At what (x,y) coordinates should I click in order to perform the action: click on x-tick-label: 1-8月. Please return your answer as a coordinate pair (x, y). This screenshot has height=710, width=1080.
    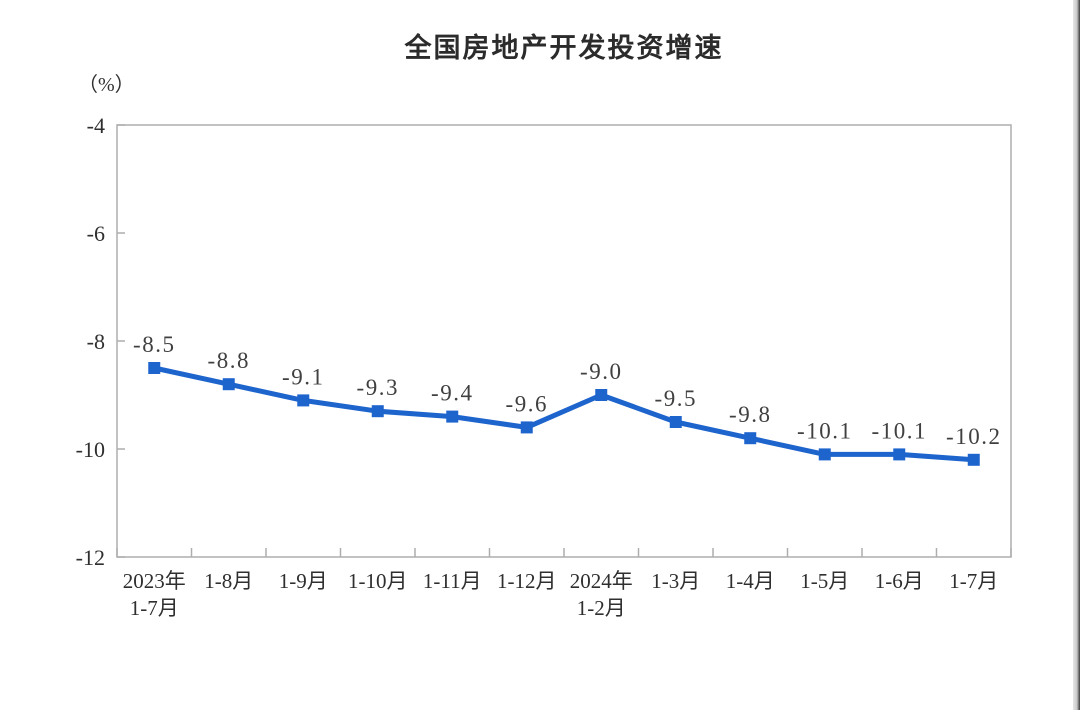
    Looking at the image, I should click on (228, 581).